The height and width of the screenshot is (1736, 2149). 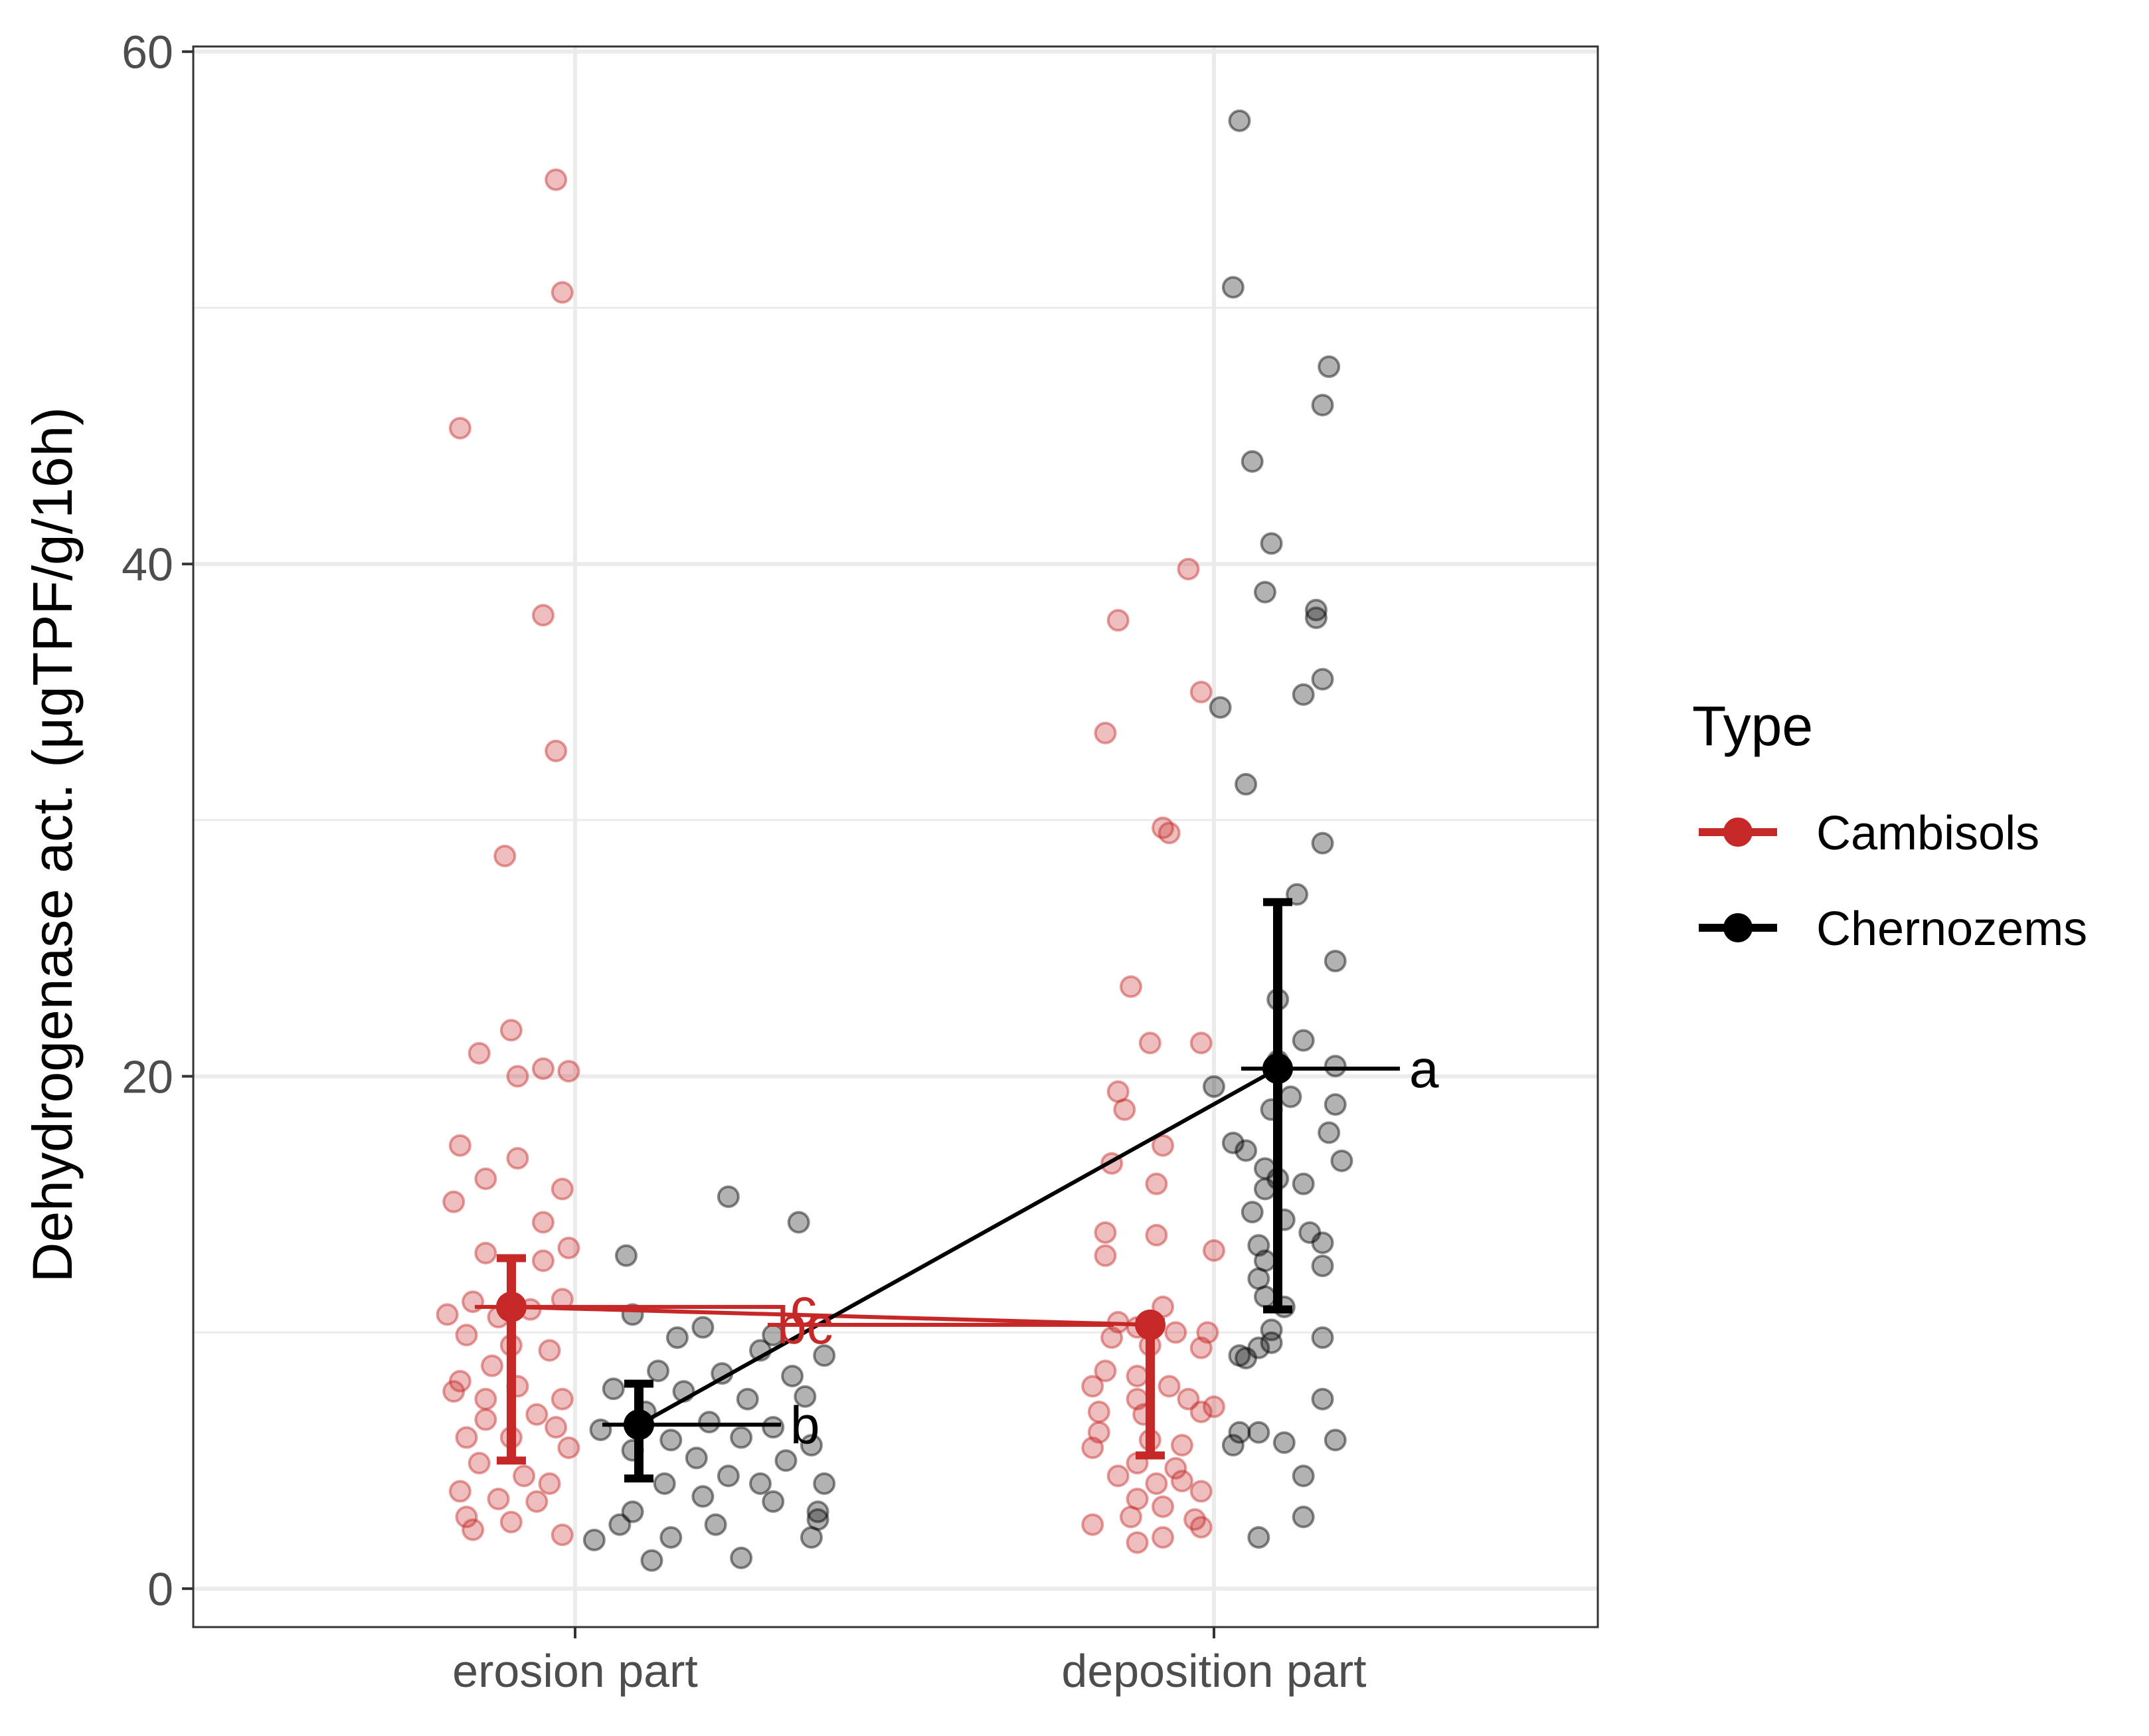 What do you see at coordinates (803, 1308) in the screenshot?
I see `significance-letter: c` at bounding box center [803, 1308].